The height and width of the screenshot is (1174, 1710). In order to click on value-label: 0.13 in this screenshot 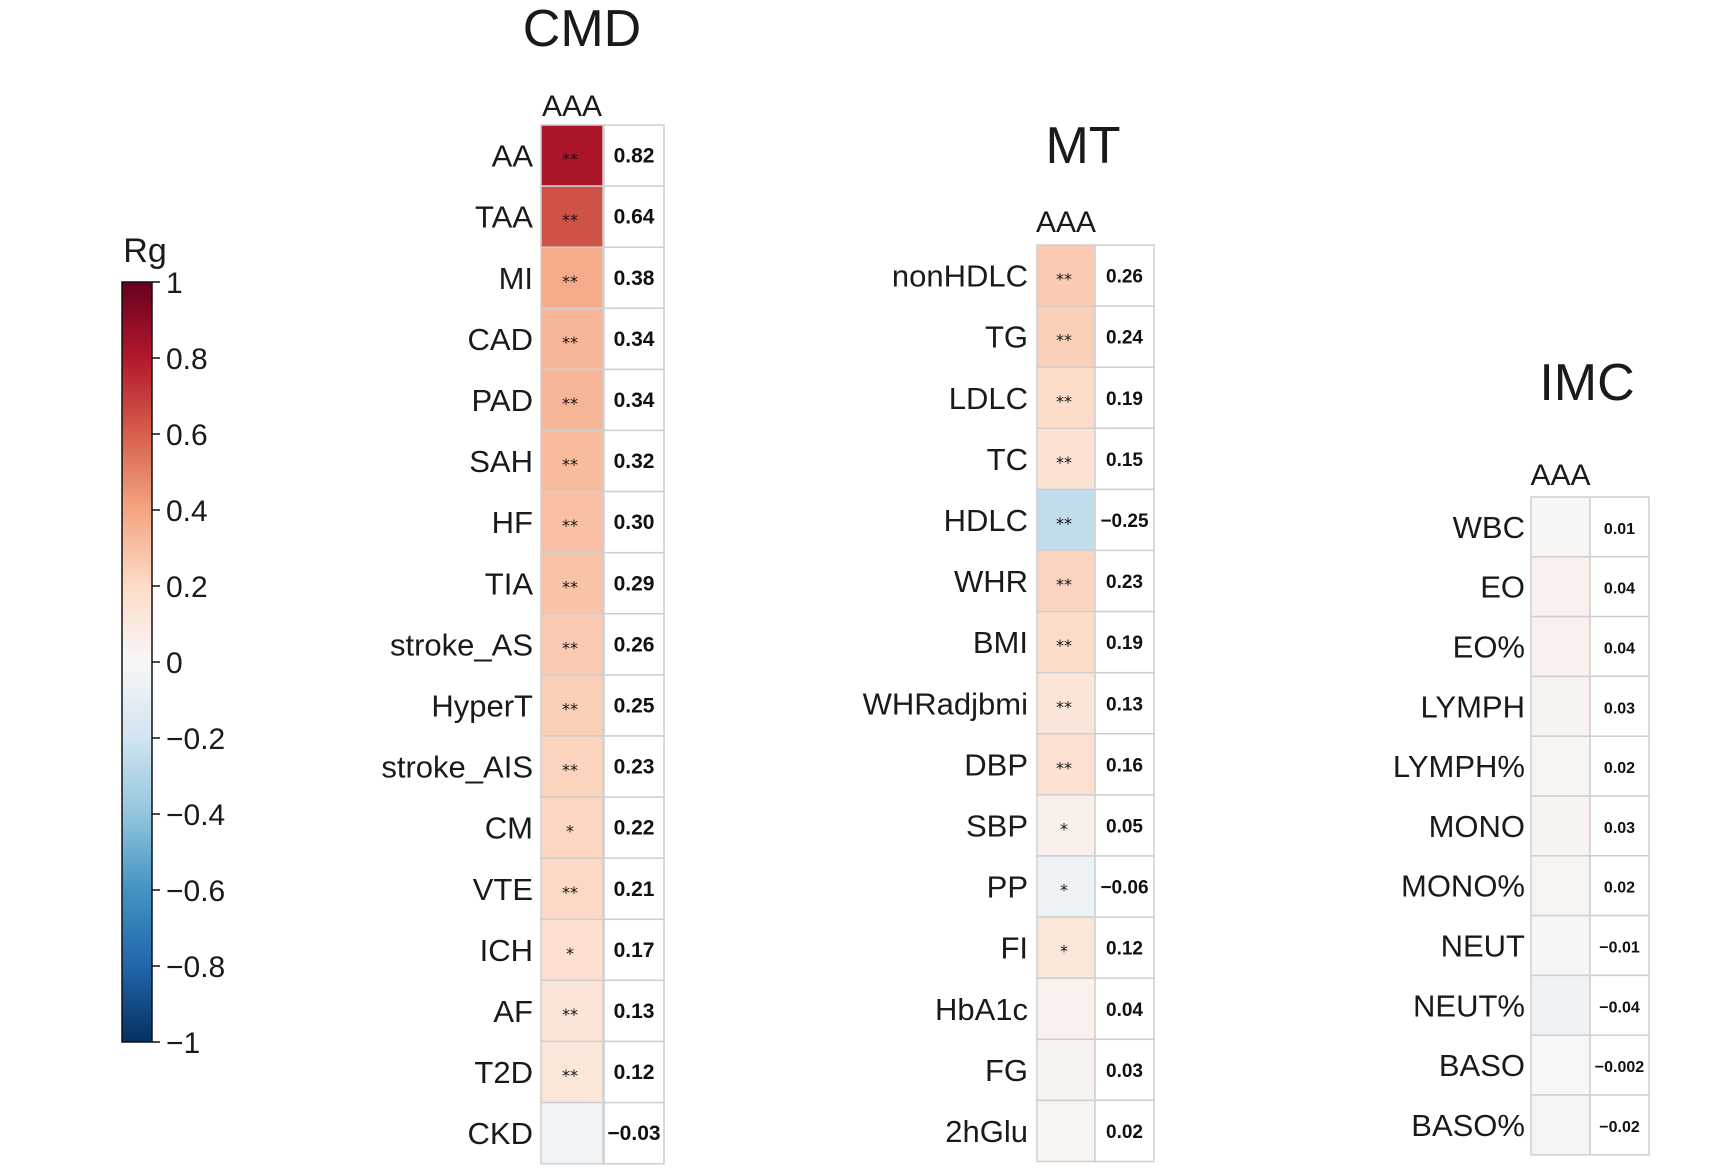, I will do `click(1124, 704)`.